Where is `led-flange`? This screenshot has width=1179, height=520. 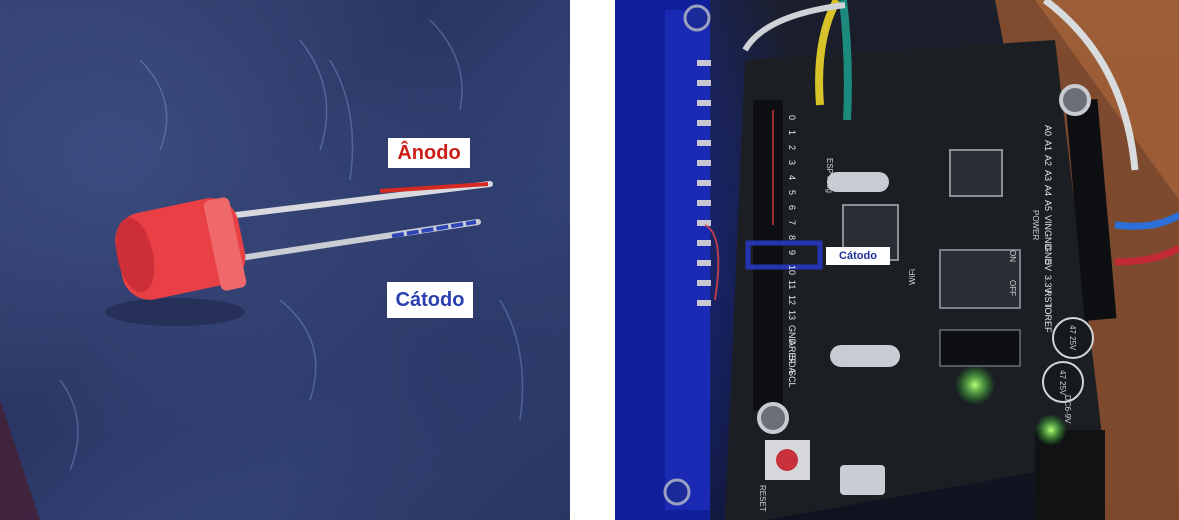 led-flange is located at coordinates (225, 244).